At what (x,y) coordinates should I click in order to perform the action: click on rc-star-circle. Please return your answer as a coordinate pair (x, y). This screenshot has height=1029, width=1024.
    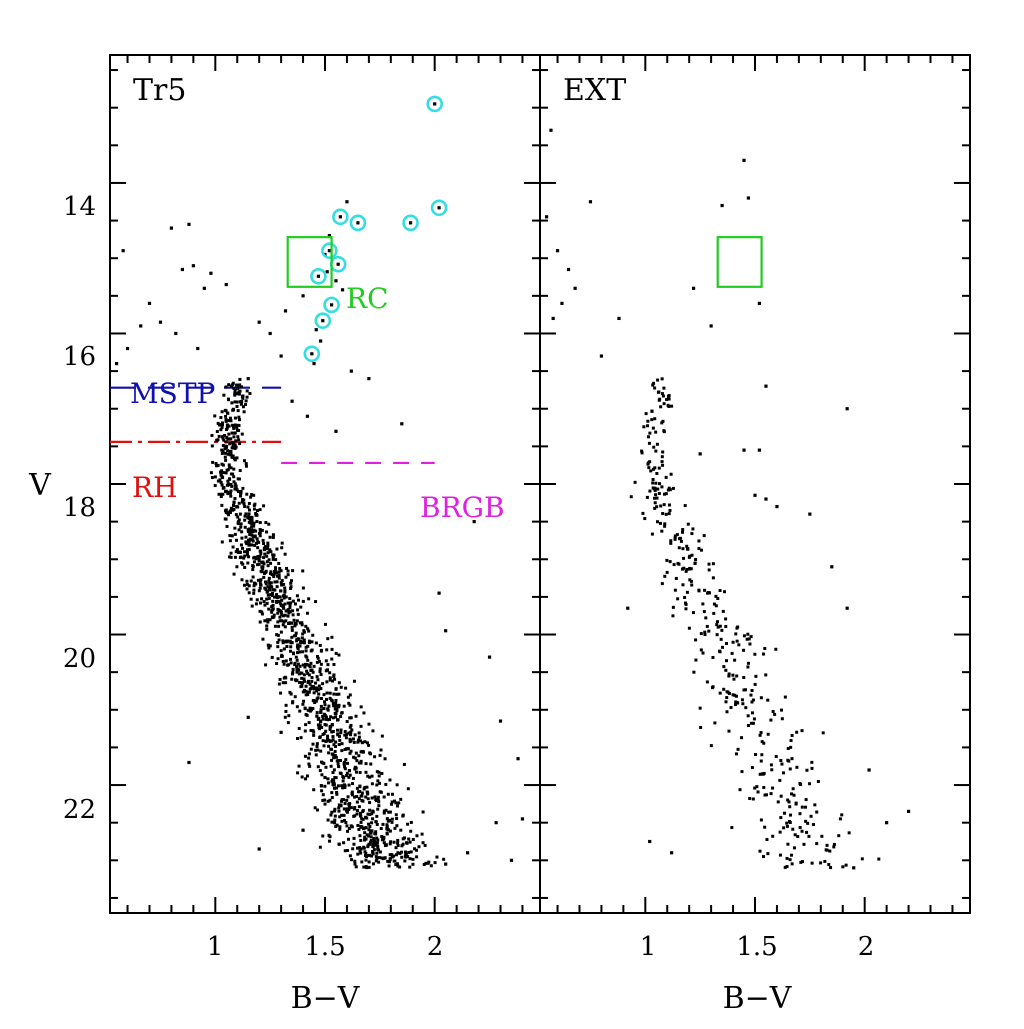
    Looking at the image, I should click on (439, 208).